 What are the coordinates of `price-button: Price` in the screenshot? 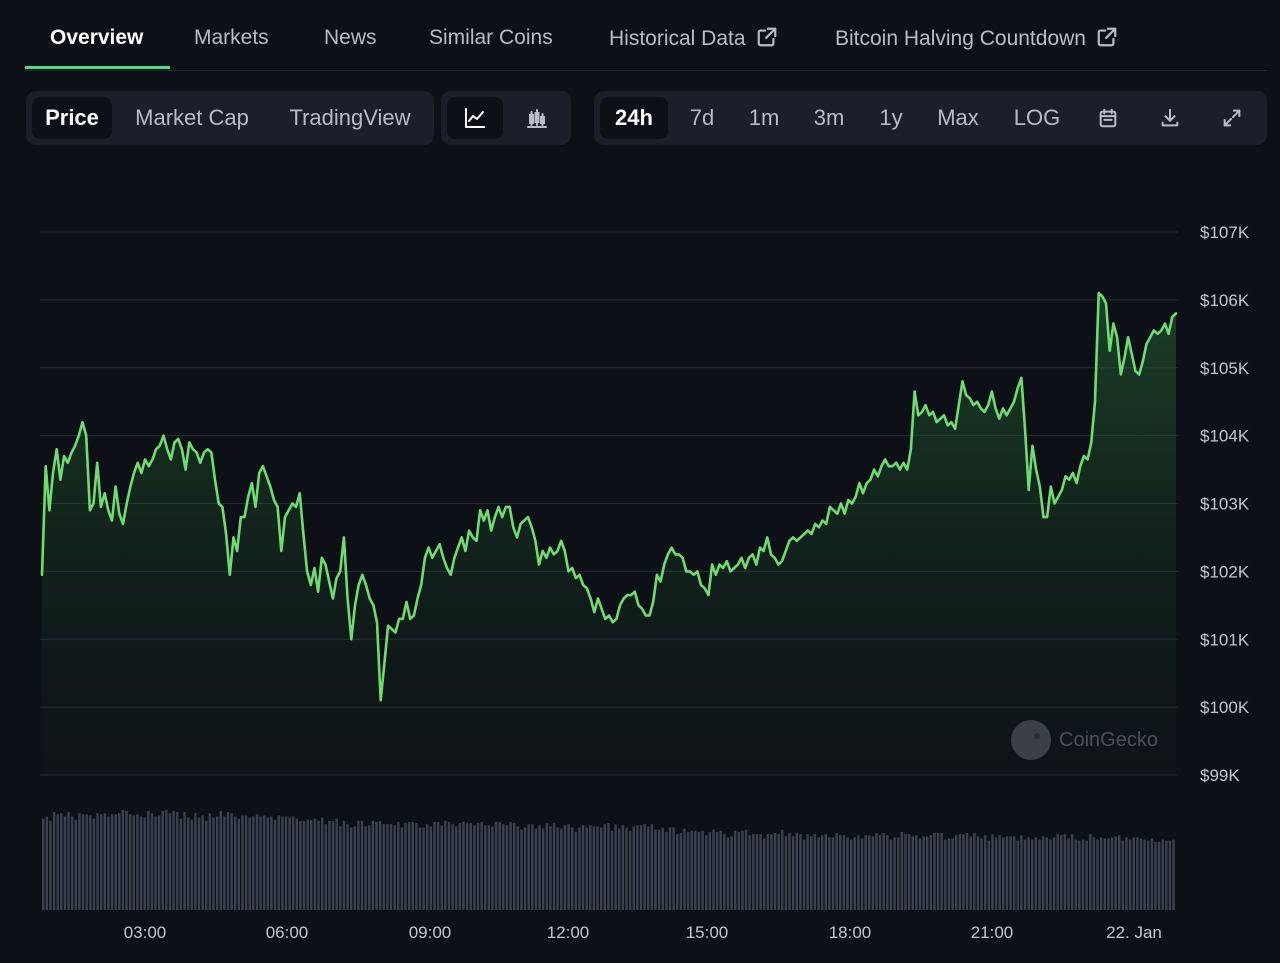 It's located at (72, 118).